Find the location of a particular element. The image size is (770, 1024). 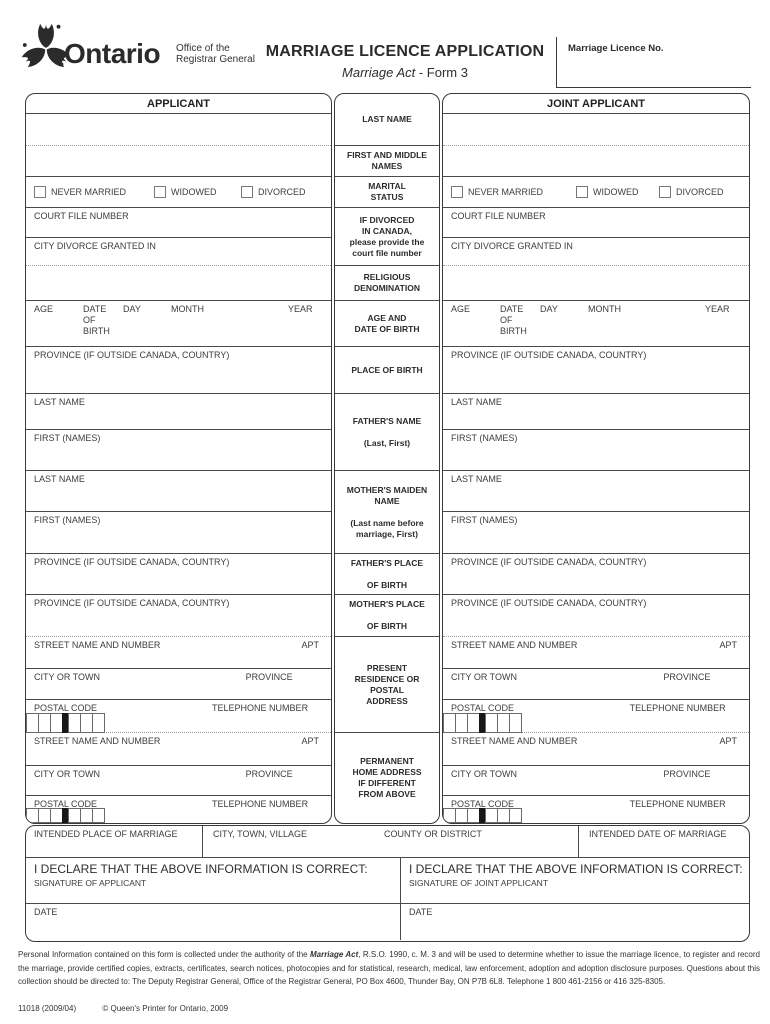

signature-of-joint-applicant-label: SIGNATURE OF JOINT APPLICANT is located at coordinates (479, 883).